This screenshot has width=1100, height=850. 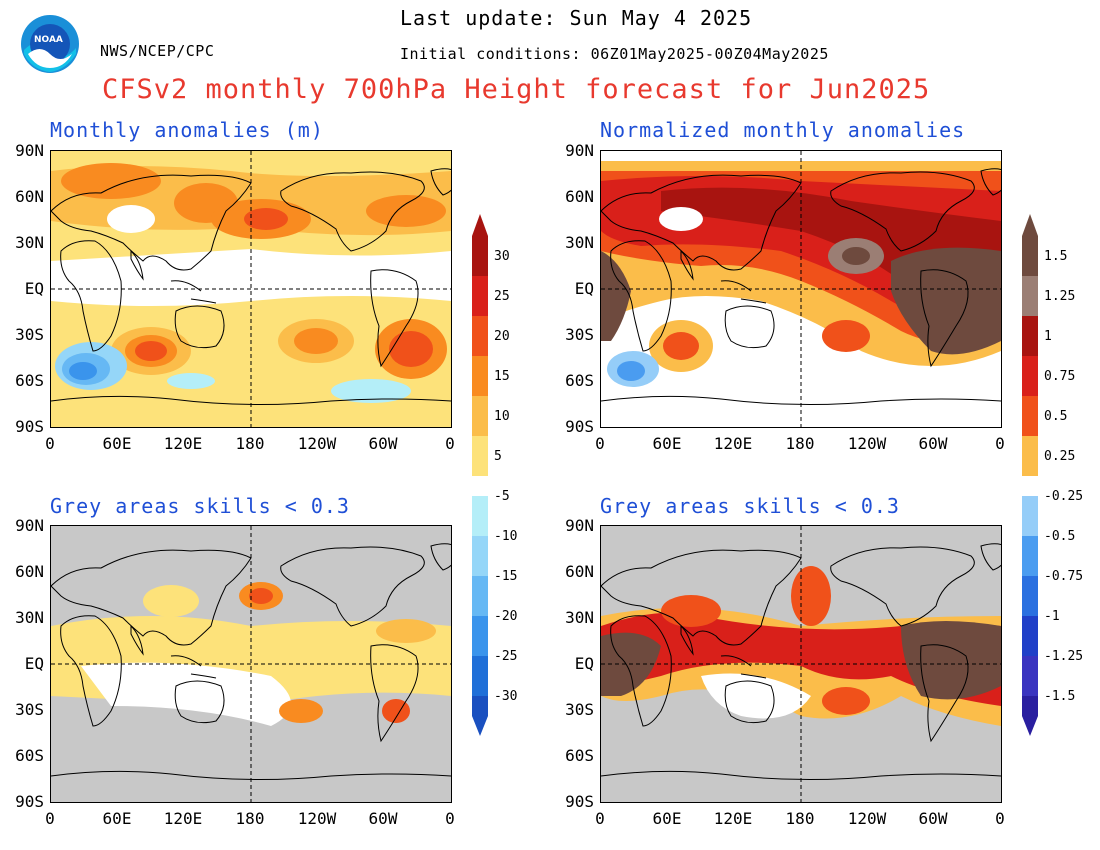 I want to click on agency-label: NWS/NCEP/CPC, so click(x=157, y=51).